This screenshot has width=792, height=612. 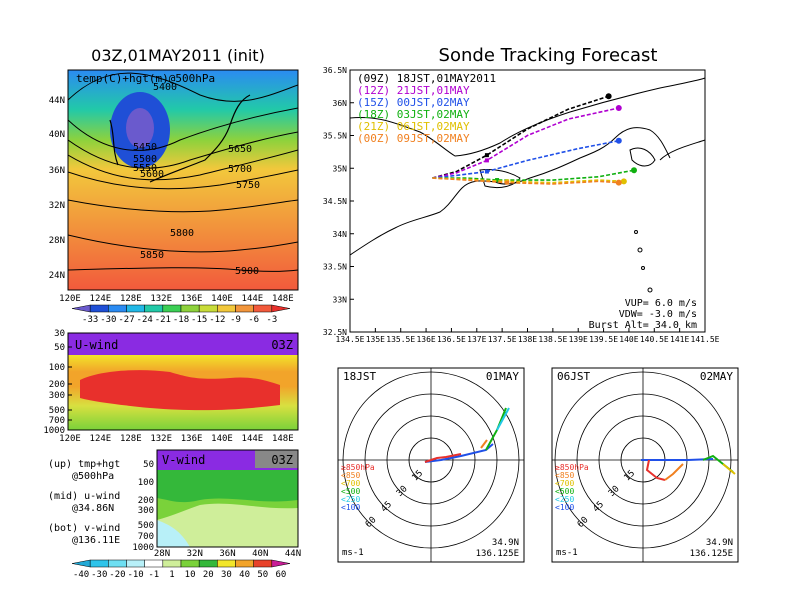 What do you see at coordinates (260, 554) in the screenshot?
I see `v-xtick: 40N` at bounding box center [260, 554].